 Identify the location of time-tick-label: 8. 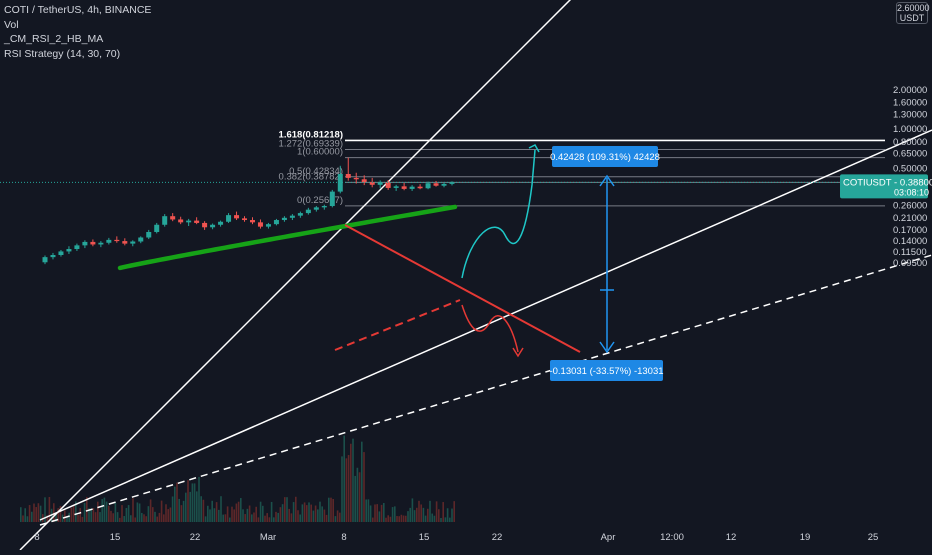
(343, 537).